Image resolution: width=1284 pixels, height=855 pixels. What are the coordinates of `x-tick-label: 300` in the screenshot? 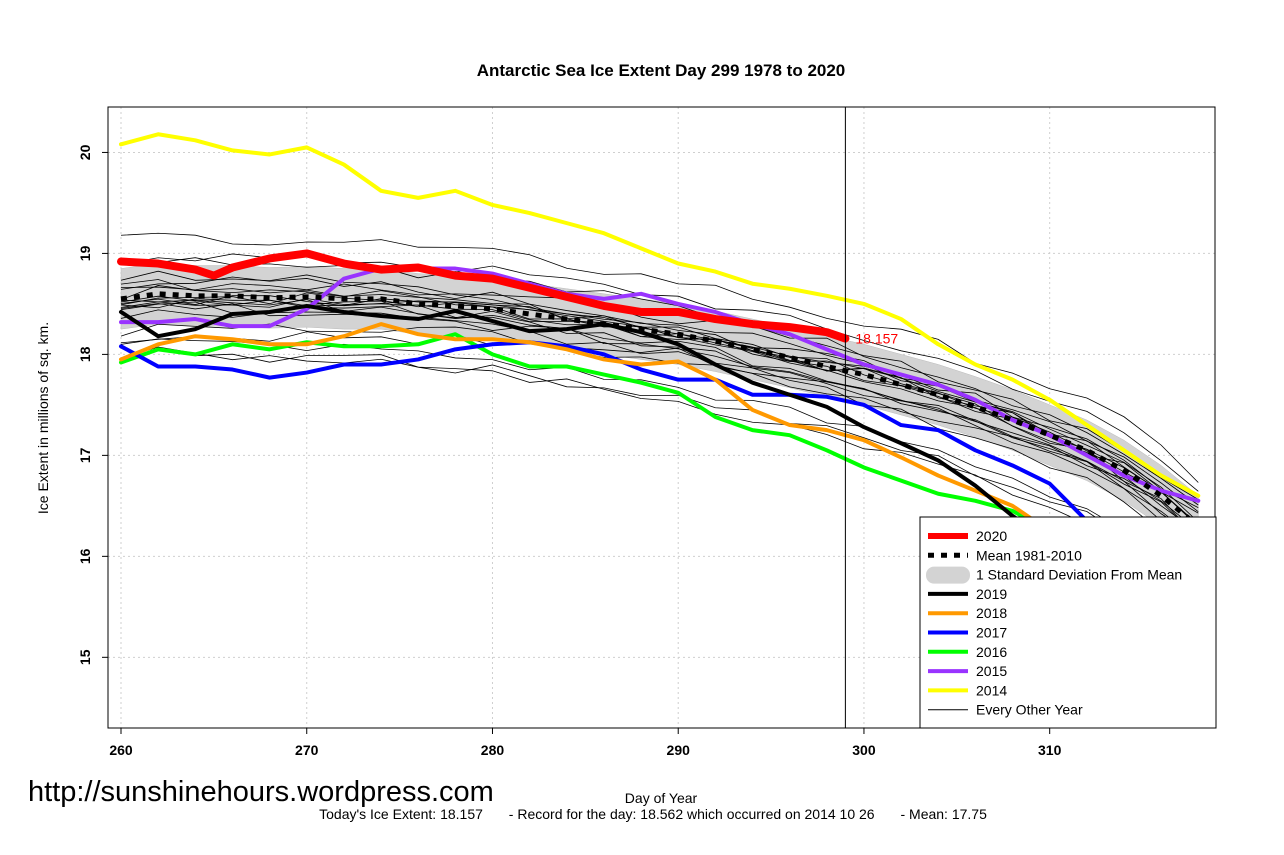 It's located at (864, 750).